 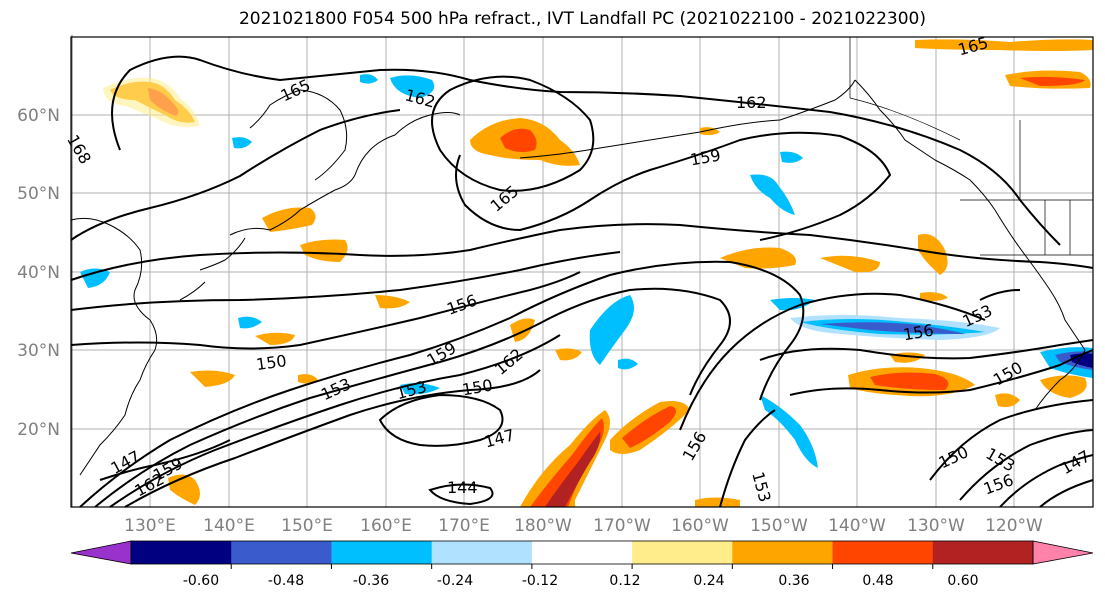 I want to click on colorbar-tick-label: 0.24, so click(x=708, y=581).